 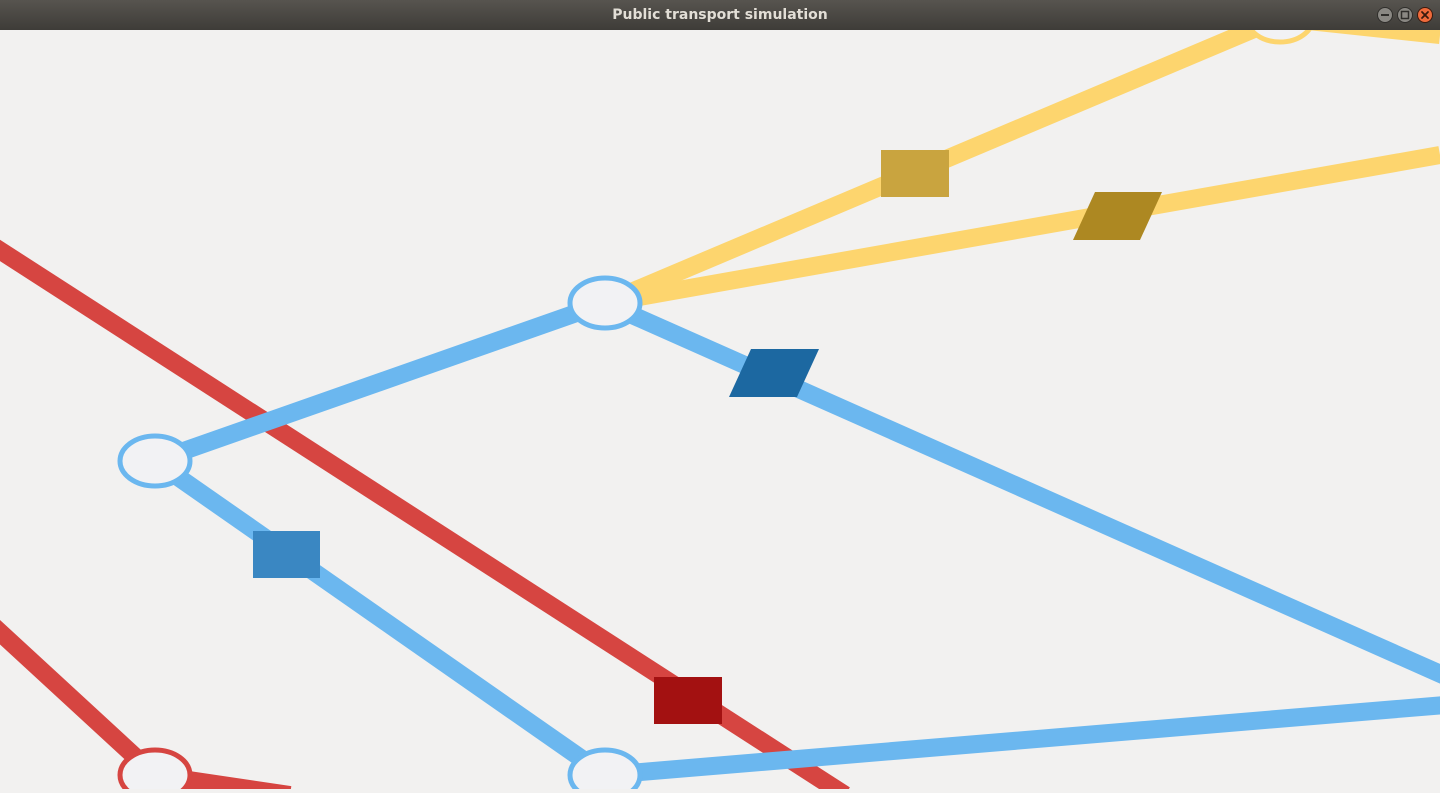 What do you see at coordinates (688, 700) in the screenshot?
I see `red-vehicle` at bounding box center [688, 700].